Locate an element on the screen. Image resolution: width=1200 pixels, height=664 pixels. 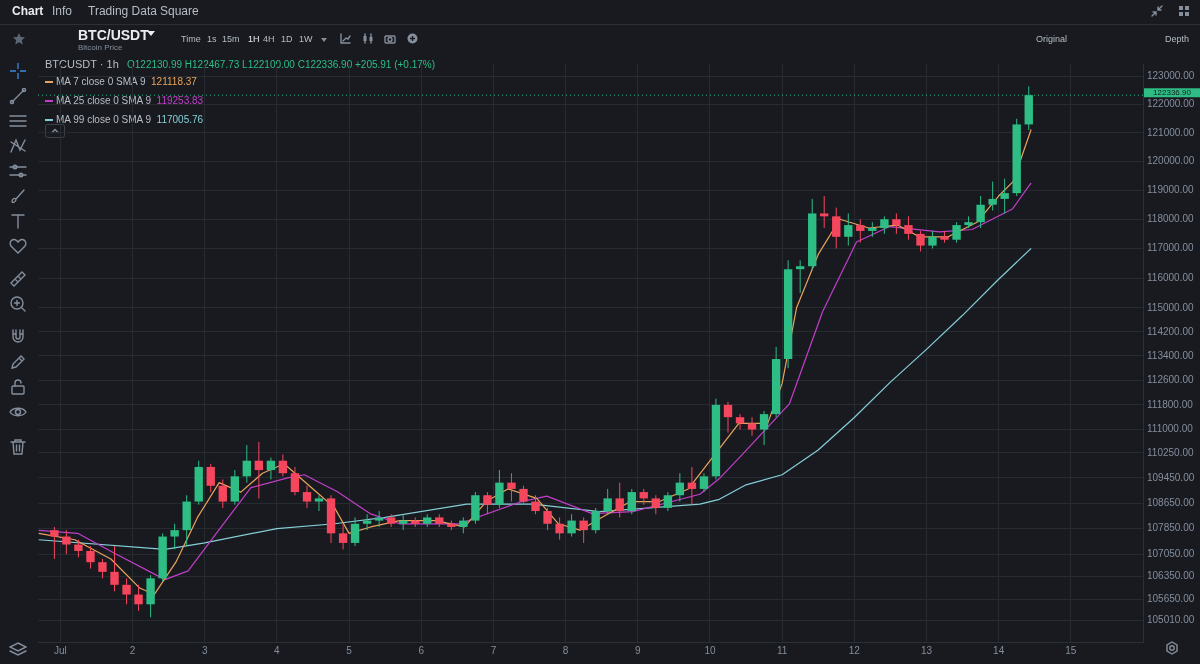
x-tick-label: 6 is located at coordinates (421, 650).